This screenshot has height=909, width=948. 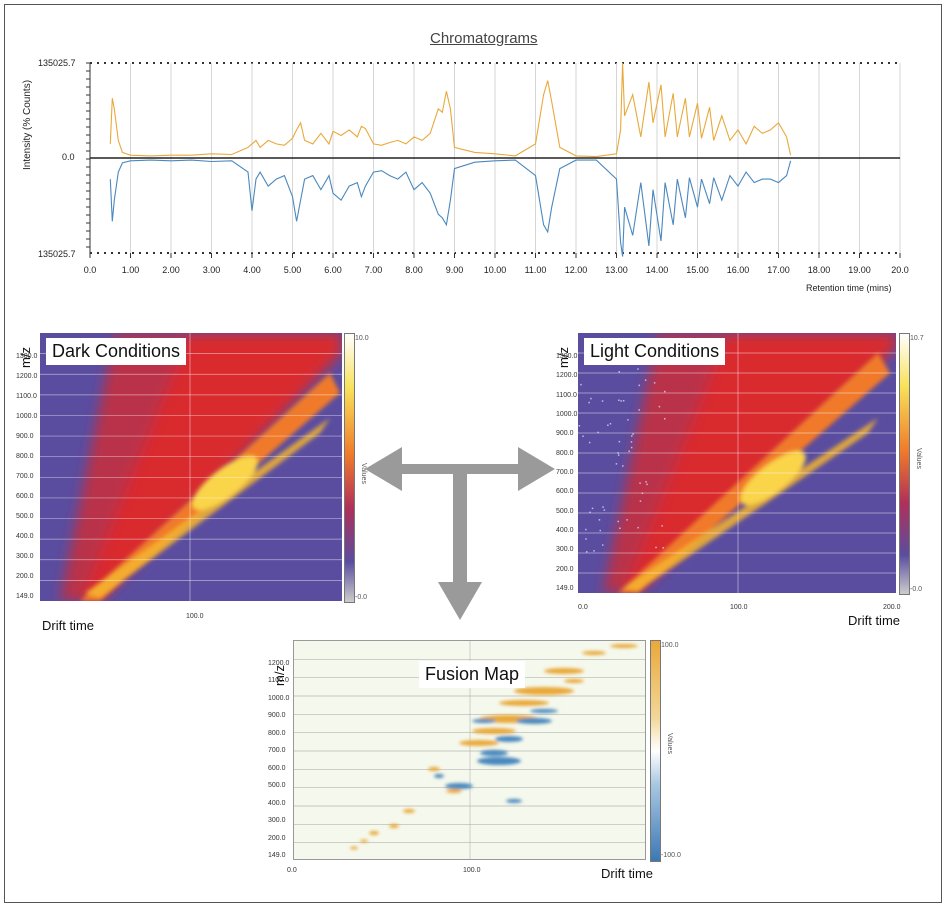 I want to click on xtick-label: 9.00, so click(x=455, y=270).